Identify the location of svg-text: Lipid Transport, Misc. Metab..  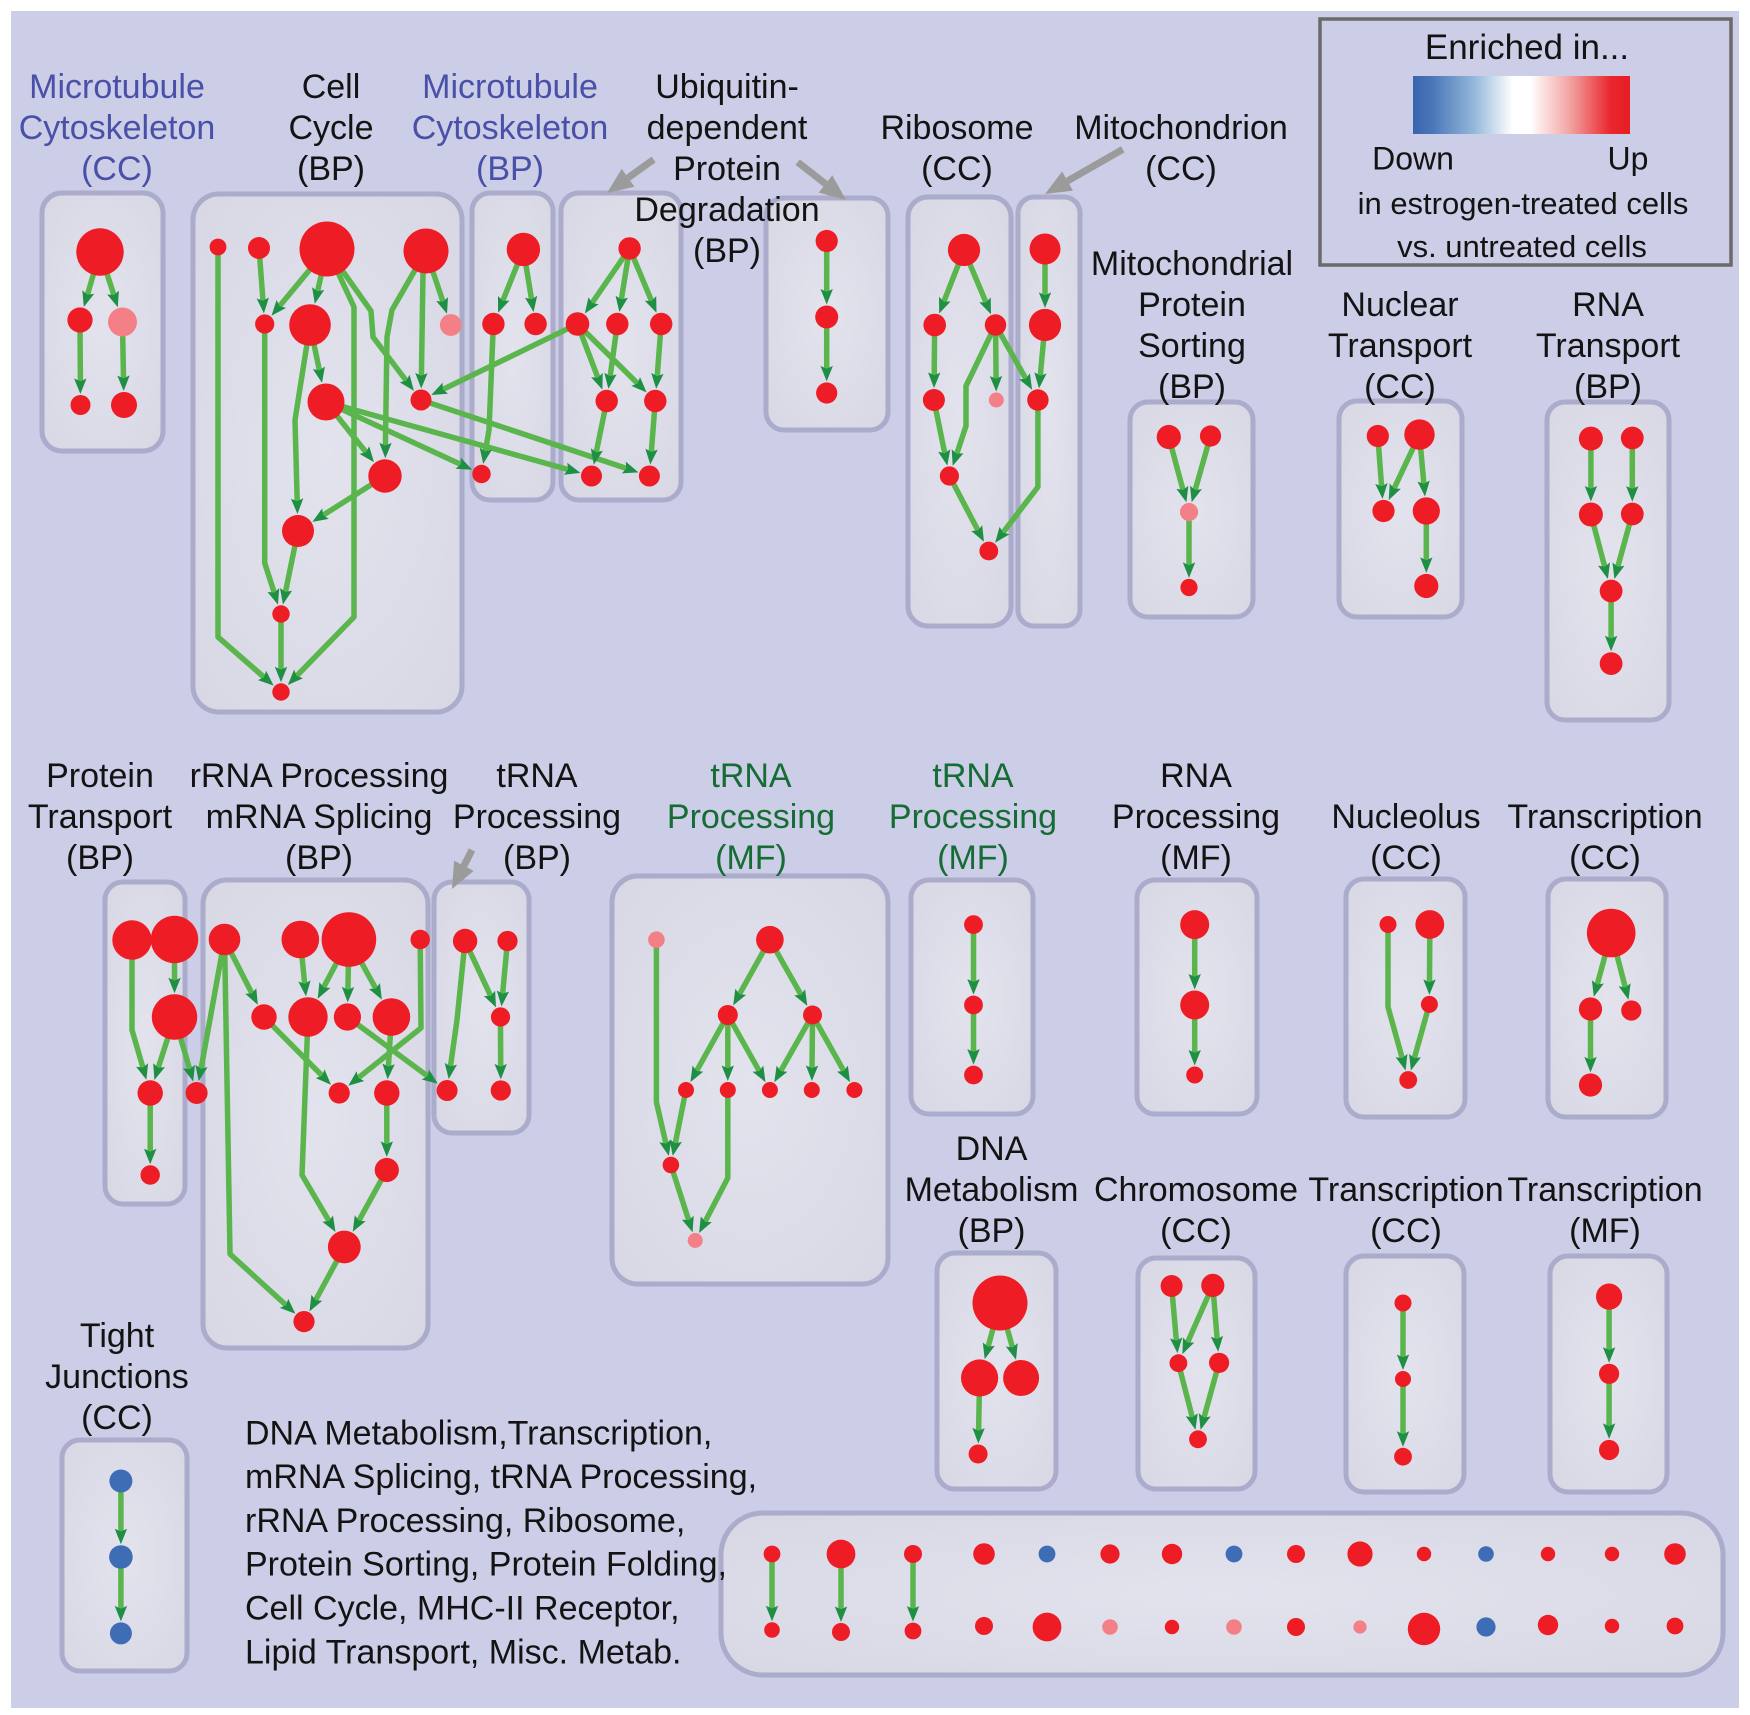
(463, 1652).